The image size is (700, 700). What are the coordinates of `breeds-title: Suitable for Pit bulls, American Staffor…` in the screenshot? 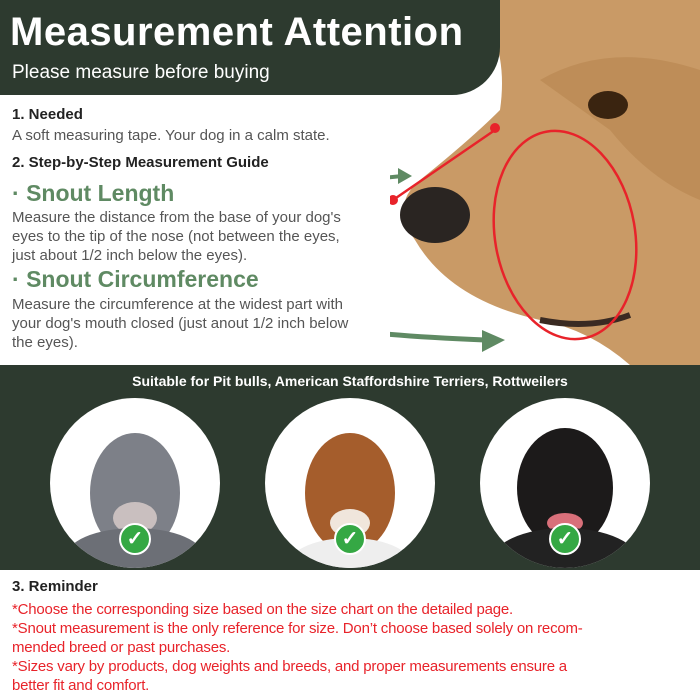 It's located at (350, 381).